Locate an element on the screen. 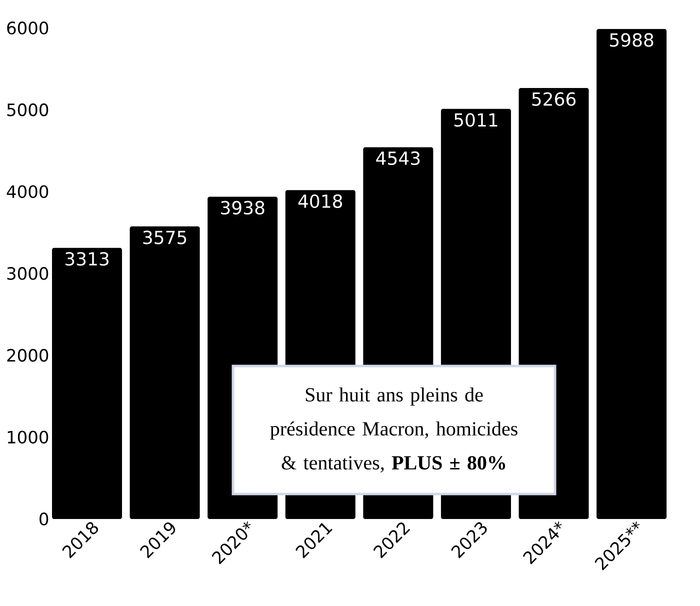 The width and height of the screenshot is (700, 606). y-tick-label: 2000 is located at coordinates (27, 355).